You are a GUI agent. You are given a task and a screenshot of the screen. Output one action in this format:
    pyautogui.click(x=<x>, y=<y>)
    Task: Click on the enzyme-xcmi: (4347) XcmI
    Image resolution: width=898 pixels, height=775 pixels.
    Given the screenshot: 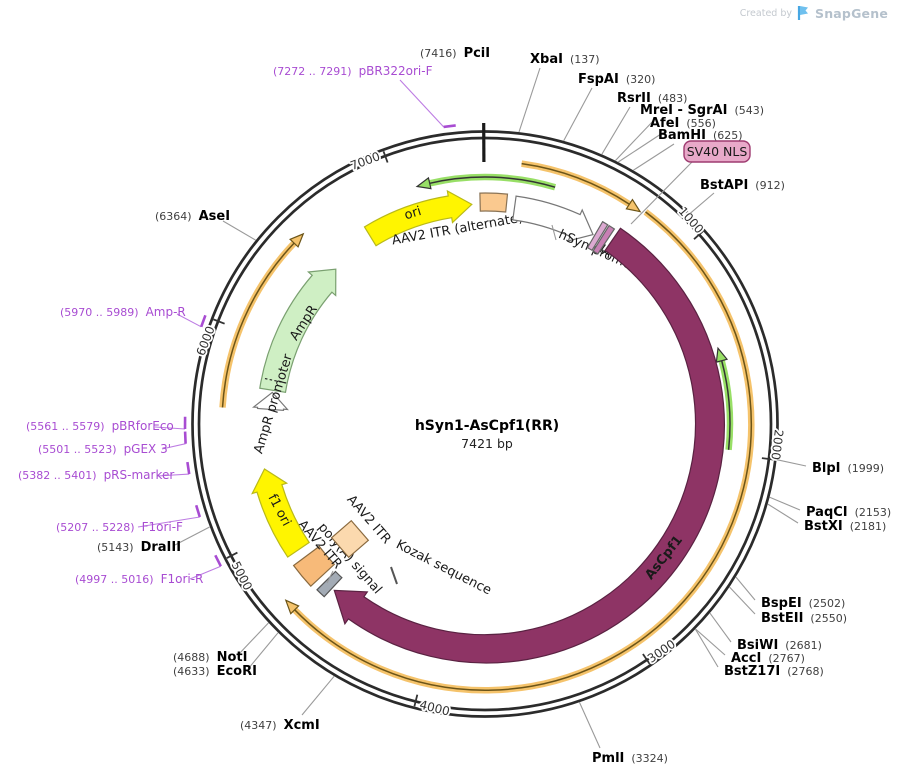 What is the action you would take?
    pyautogui.click(x=287, y=704)
    